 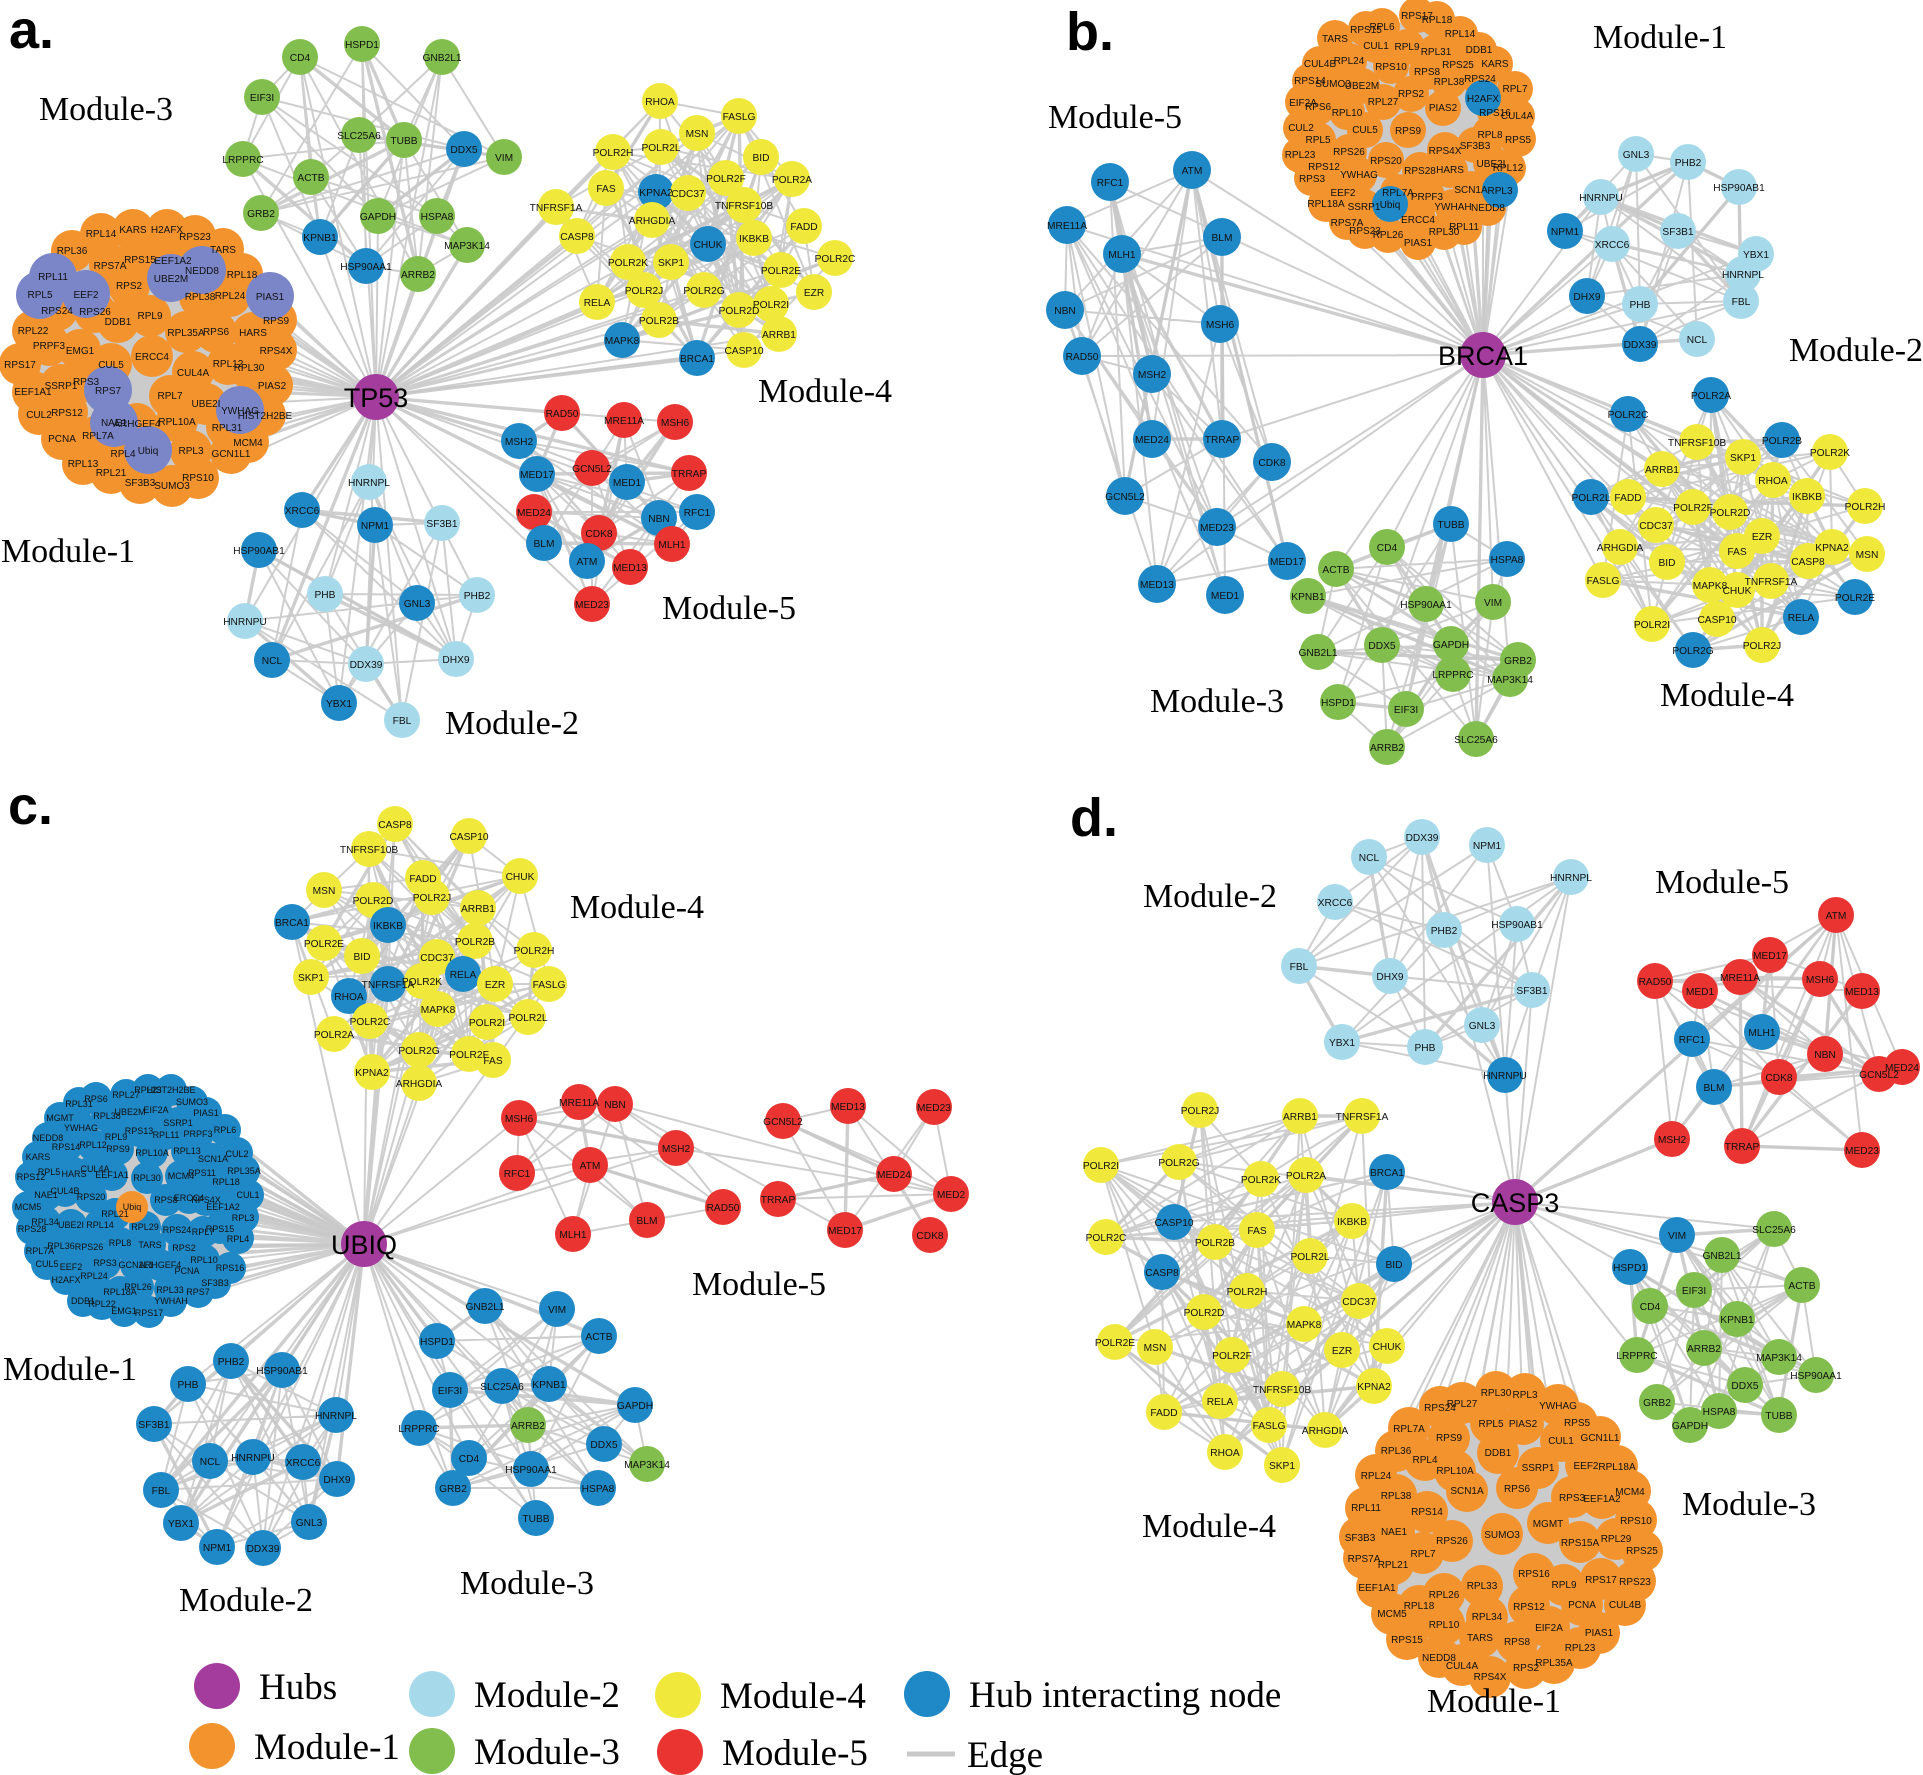 I want to click on svg-text: RPL26, so click(x=1444, y=1595).